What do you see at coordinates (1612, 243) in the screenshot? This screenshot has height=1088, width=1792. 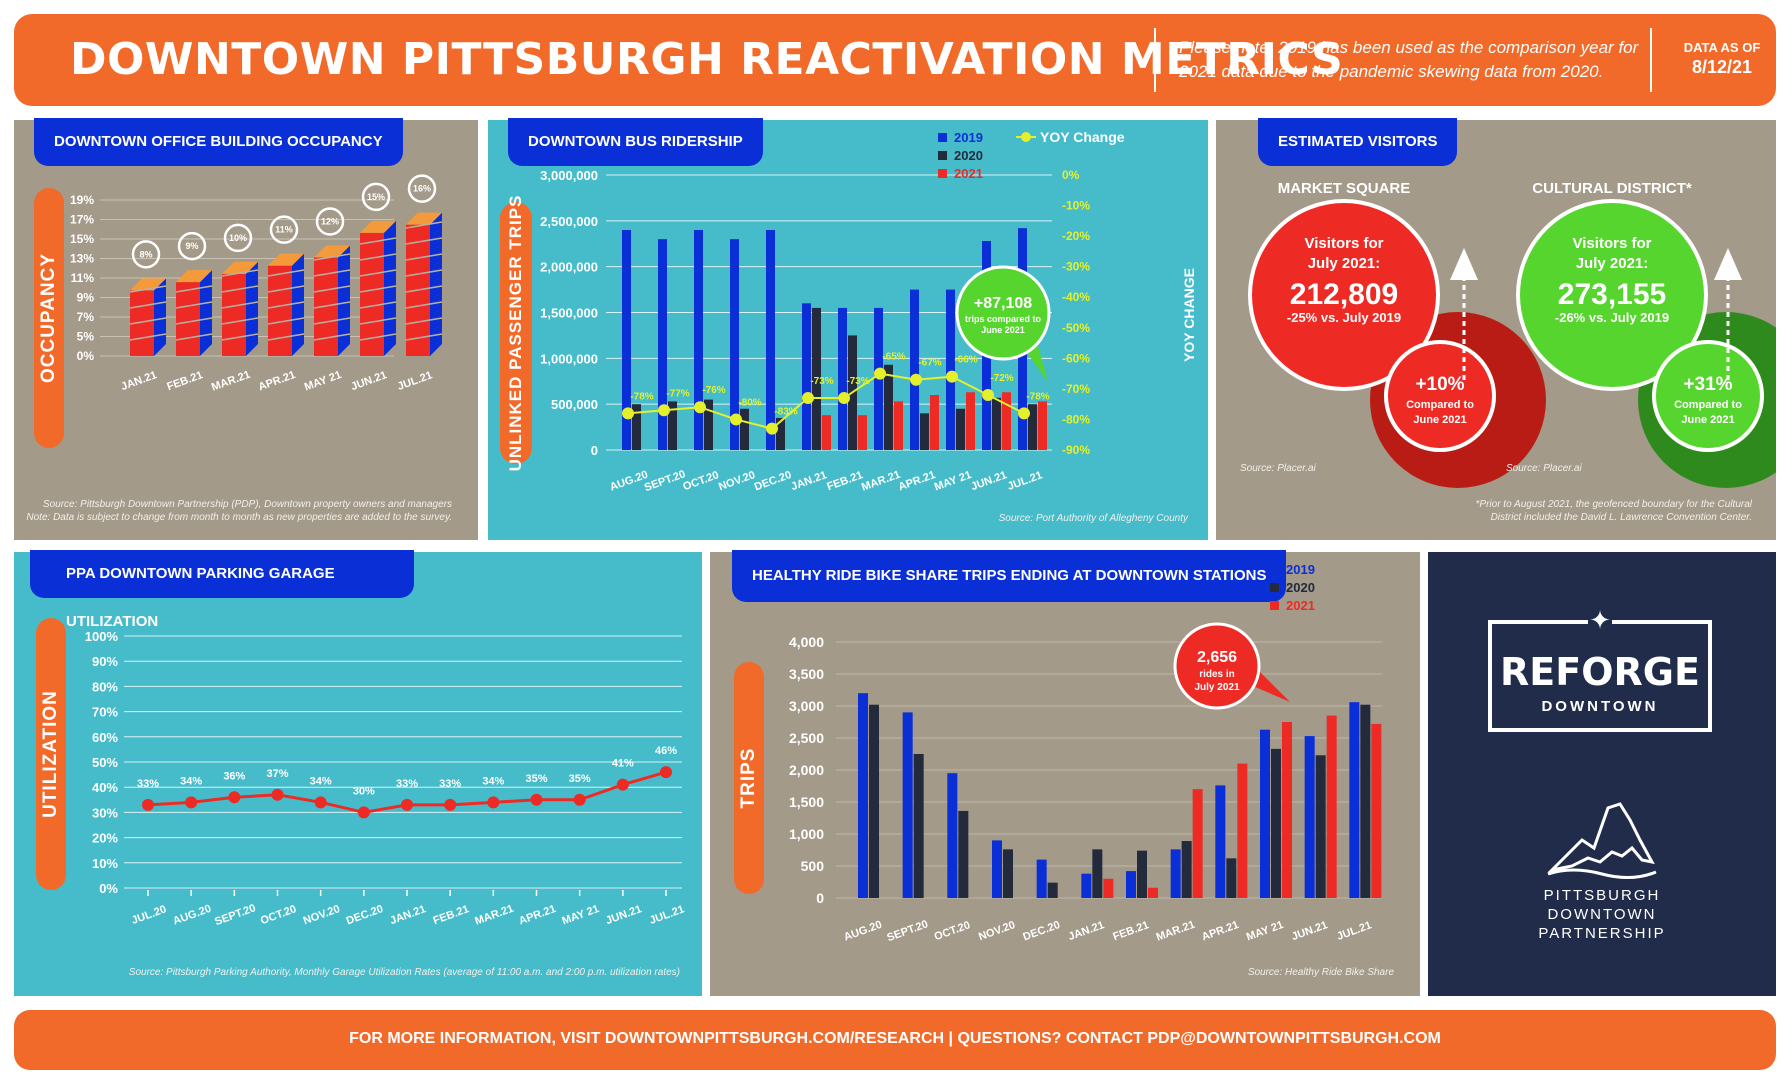 I see `cultural-line1: Visitors for` at bounding box center [1612, 243].